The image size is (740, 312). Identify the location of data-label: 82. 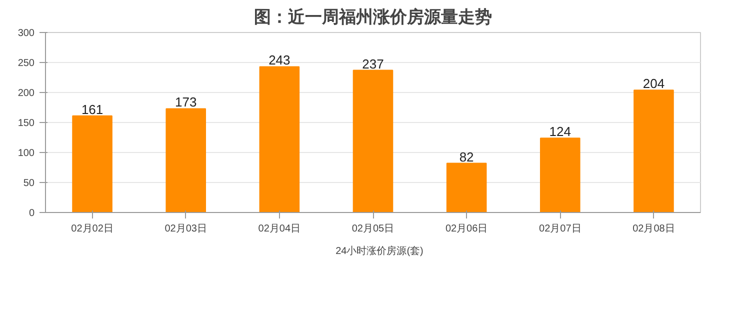
(466, 156).